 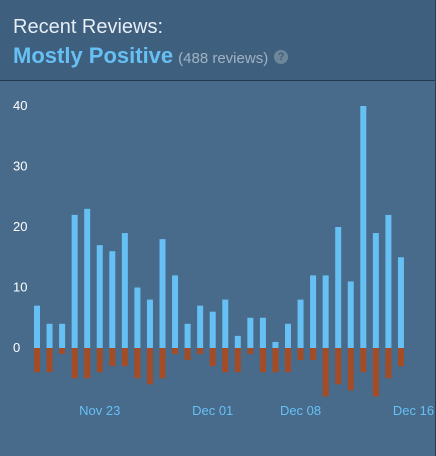 What do you see at coordinates (88, 27) in the screenshot?
I see `recent-reviews-heading: Recent Reviews:` at bounding box center [88, 27].